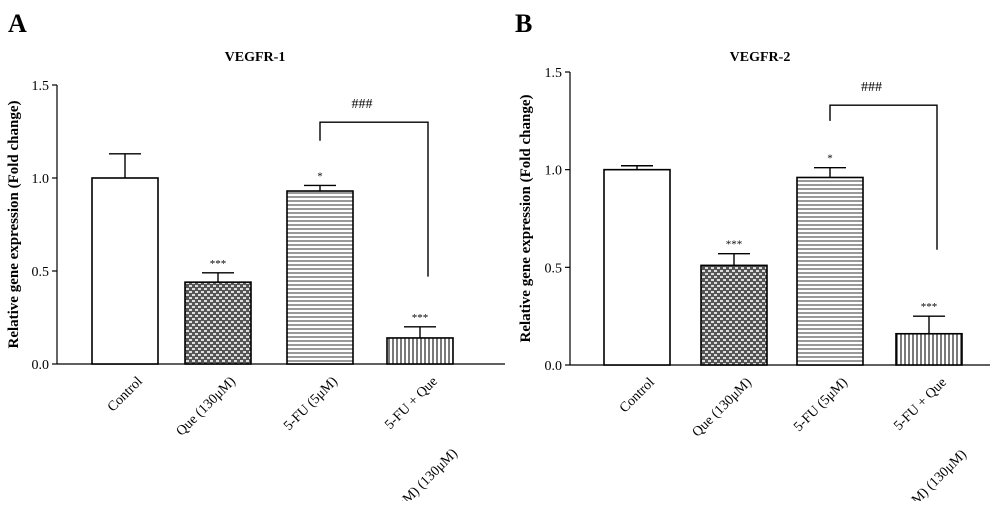  What do you see at coordinates (760, 57) in the screenshot?
I see `chart-title: VEGFR-2` at bounding box center [760, 57].